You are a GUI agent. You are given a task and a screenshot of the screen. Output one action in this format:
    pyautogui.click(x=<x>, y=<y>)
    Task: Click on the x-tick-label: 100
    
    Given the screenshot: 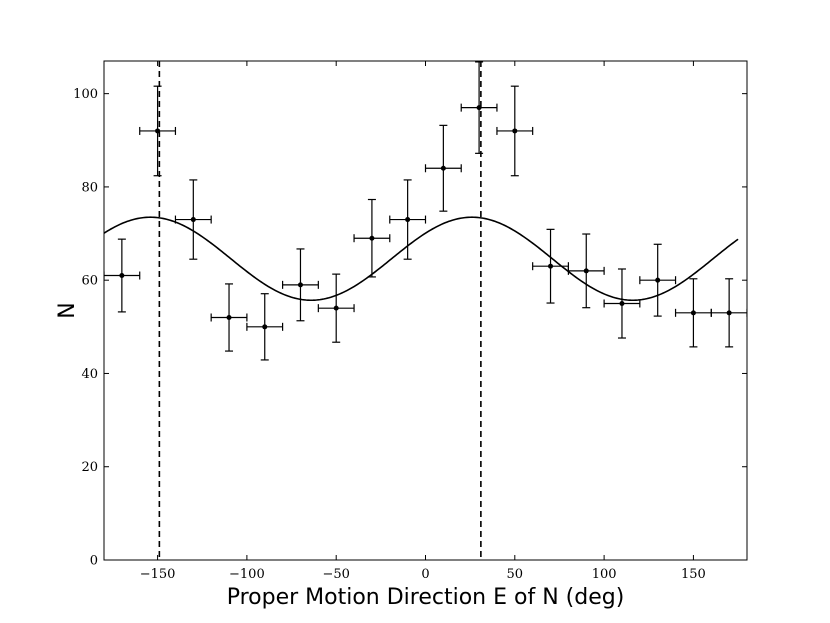 What is the action you would take?
    pyautogui.click(x=604, y=574)
    